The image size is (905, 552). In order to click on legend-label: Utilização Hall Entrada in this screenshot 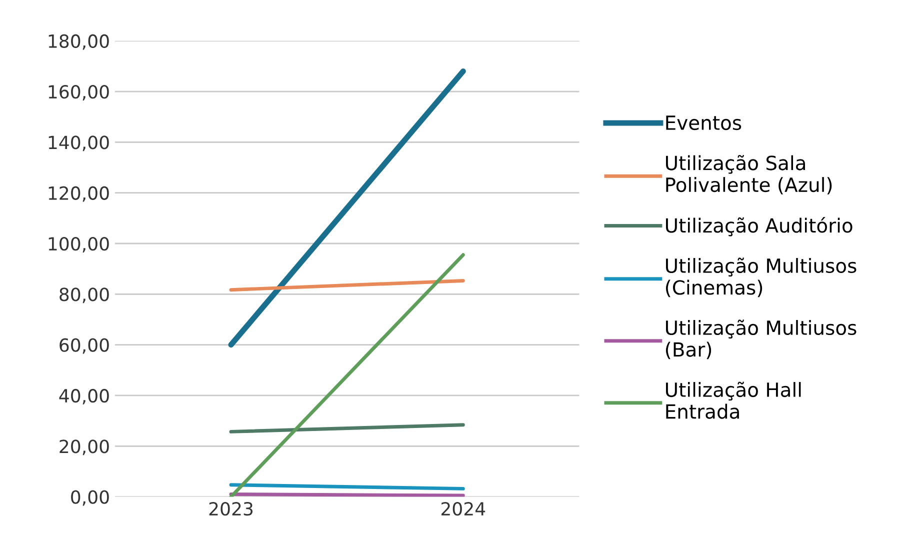, I will do `click(733, 400)`.